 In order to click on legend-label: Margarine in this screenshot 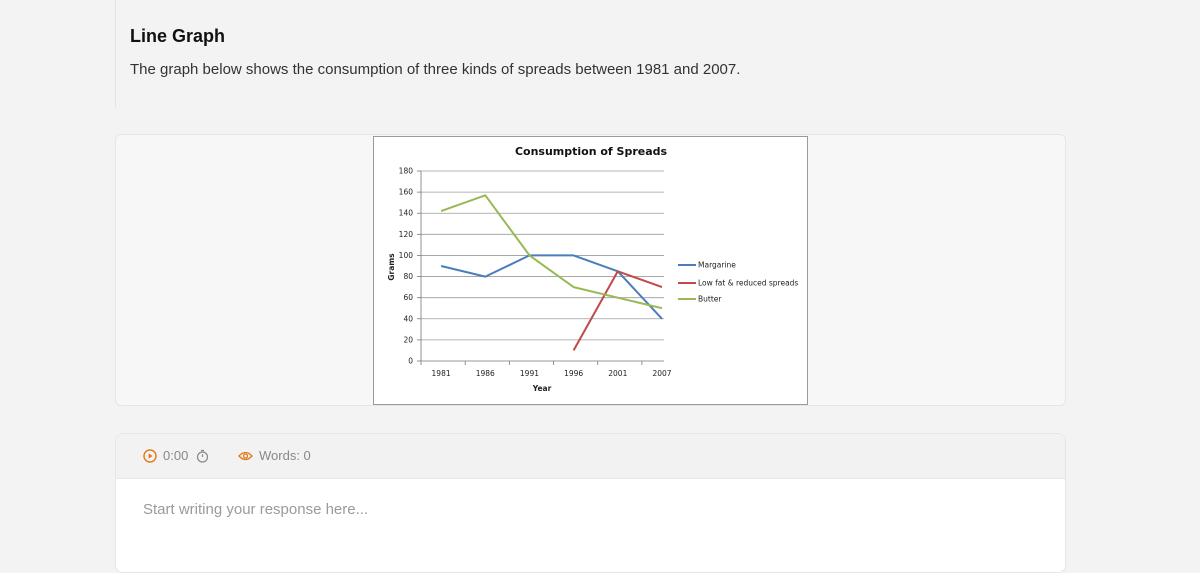, I will do `click(717, 265)`.